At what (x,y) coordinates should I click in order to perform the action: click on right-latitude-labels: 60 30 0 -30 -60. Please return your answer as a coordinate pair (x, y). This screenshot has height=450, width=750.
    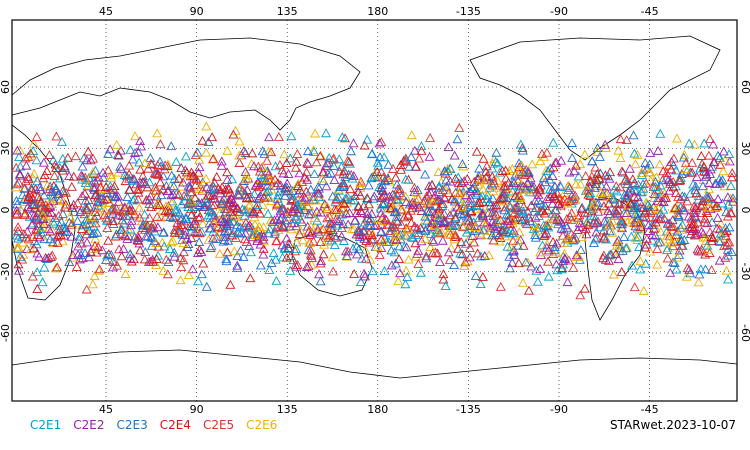
    Looking at the image, I should click on (744, 211).